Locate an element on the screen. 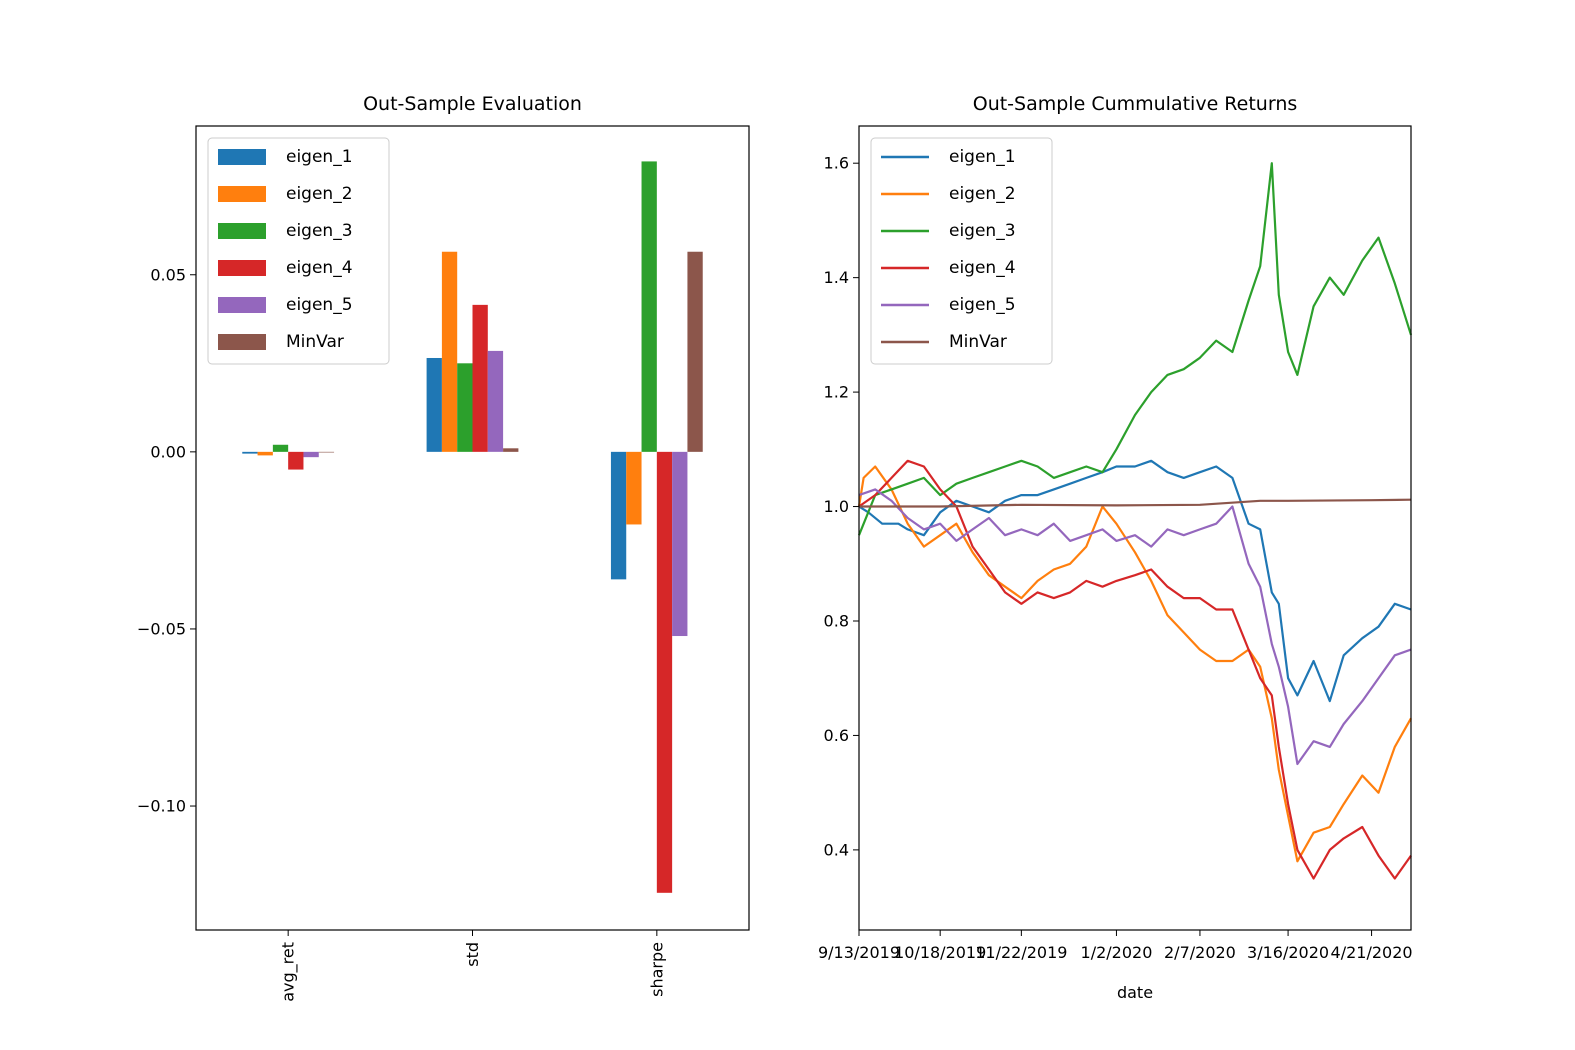  x-tick-label: 1/2/2020 is located at coordinates (1117, 952).